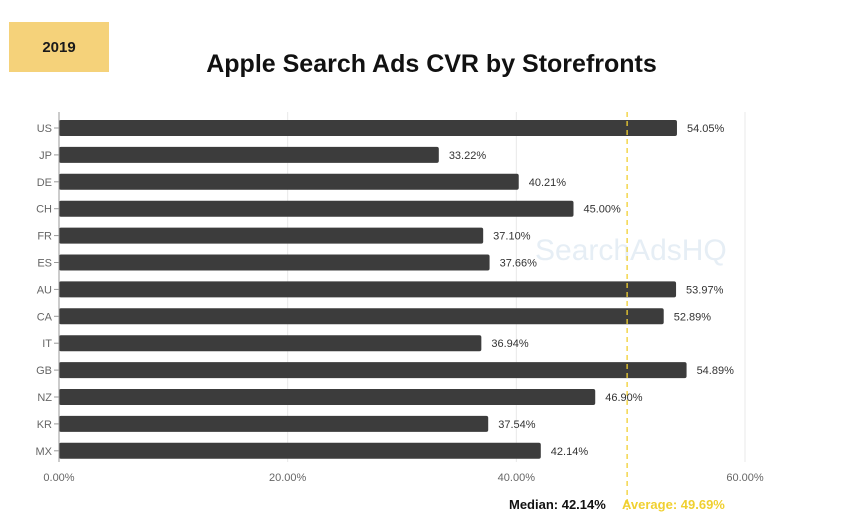 This screenshot has height=531, width=863. I want to click on bar-ch, so click(316, 208).